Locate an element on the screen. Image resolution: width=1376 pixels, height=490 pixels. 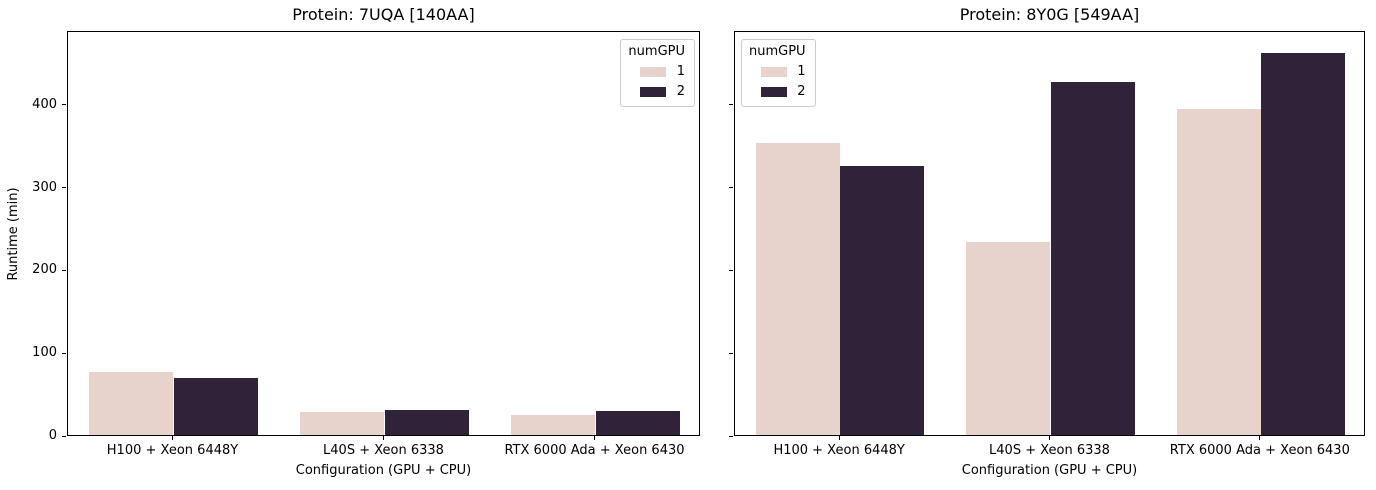
panel-title-7uqa: Protein: 7UQA [140AA] is located at coordinates (383, 14).